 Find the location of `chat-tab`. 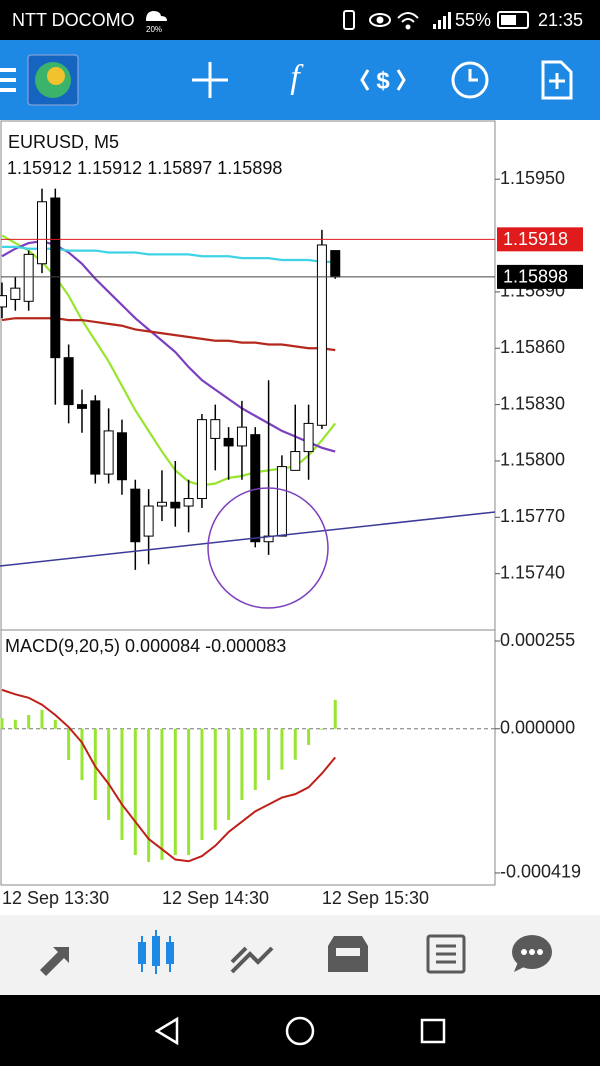

chat-tab is located at coordinates (532, 953).